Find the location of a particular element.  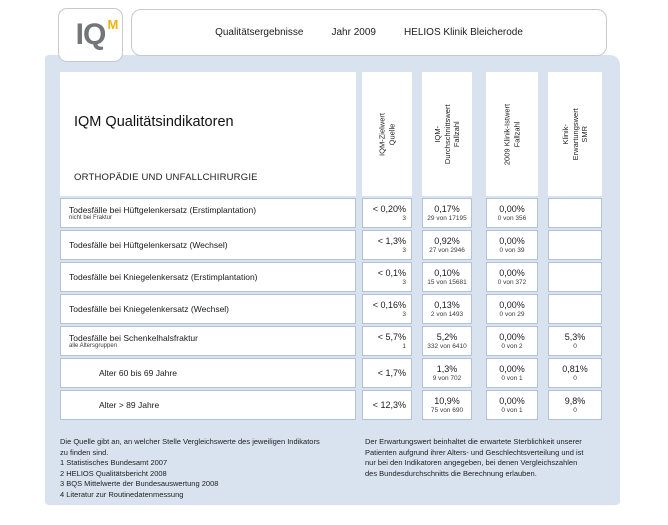

column-header-expected-label: Klinik- Erwartungswert SMR is located at coordinates (574, 134).